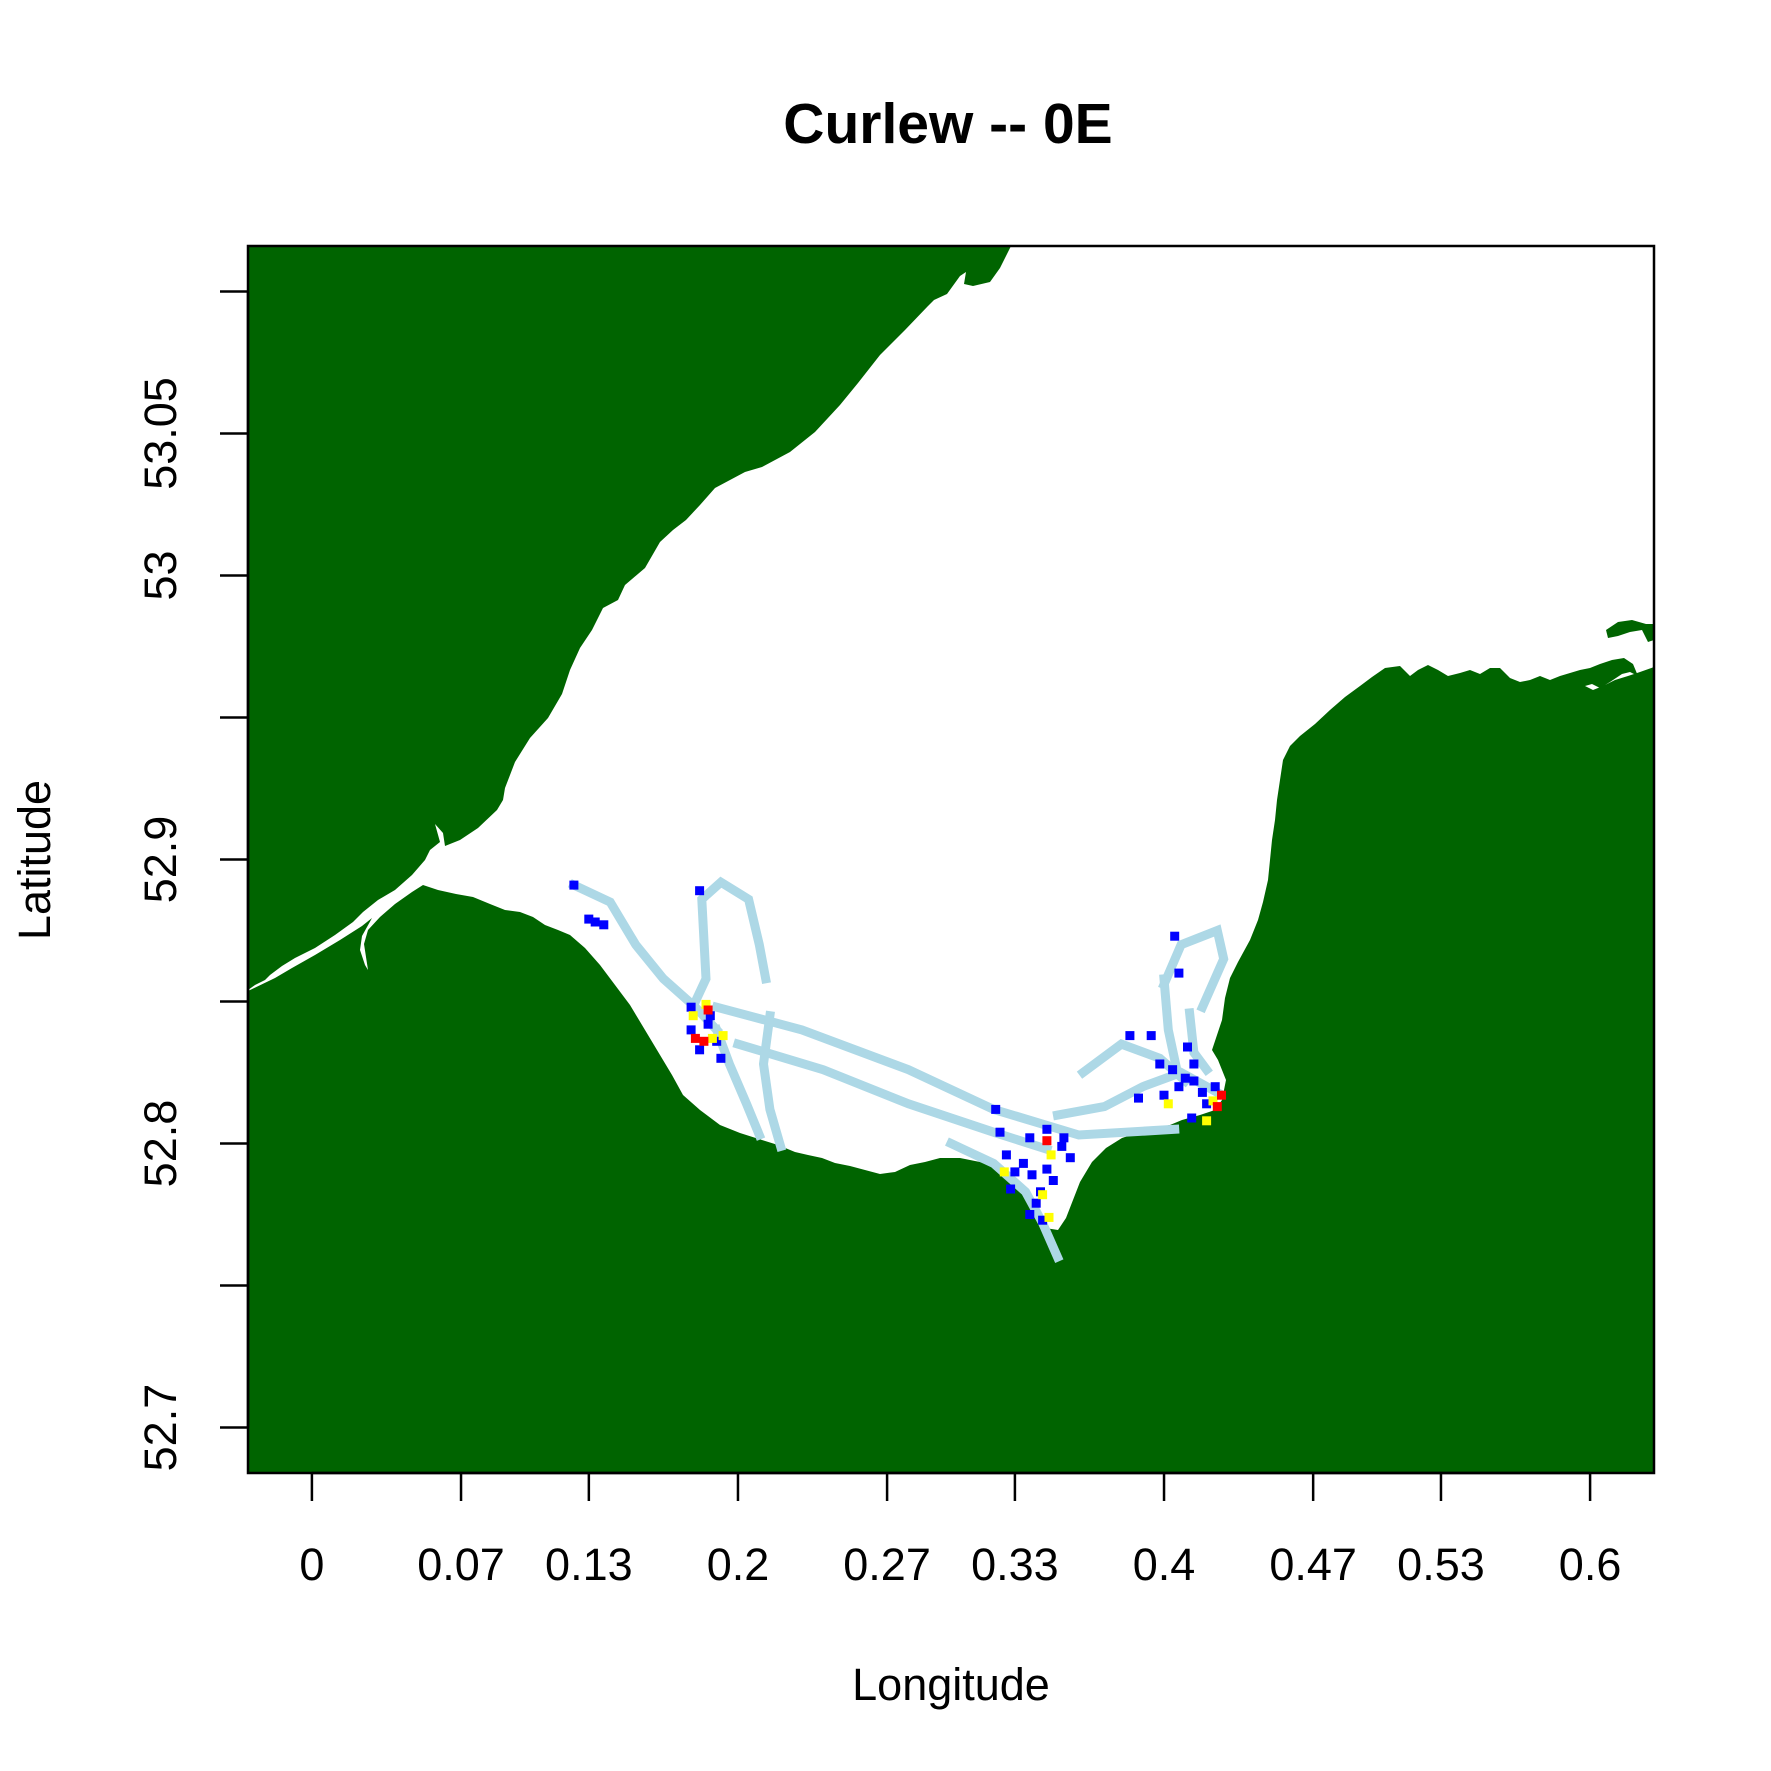 The height and width of the screenshot is (1771, 1771). Describe the element at coordinates (960, 1530) in the screenshot. I see `x-axis: 0 0.07 0.13 0.2 0.27 0.33 0.4 0.47 0.53 0.6` at that location.